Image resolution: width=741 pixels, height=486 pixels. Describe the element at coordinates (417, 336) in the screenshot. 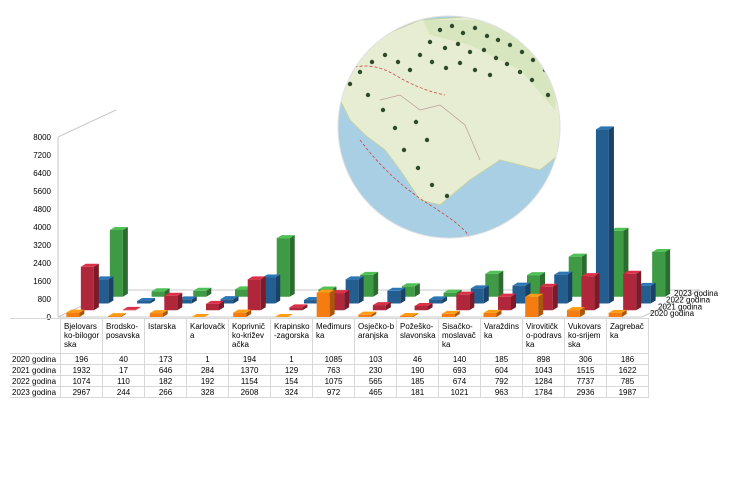

I see `category-label: Požeško-slavonska` at that location.